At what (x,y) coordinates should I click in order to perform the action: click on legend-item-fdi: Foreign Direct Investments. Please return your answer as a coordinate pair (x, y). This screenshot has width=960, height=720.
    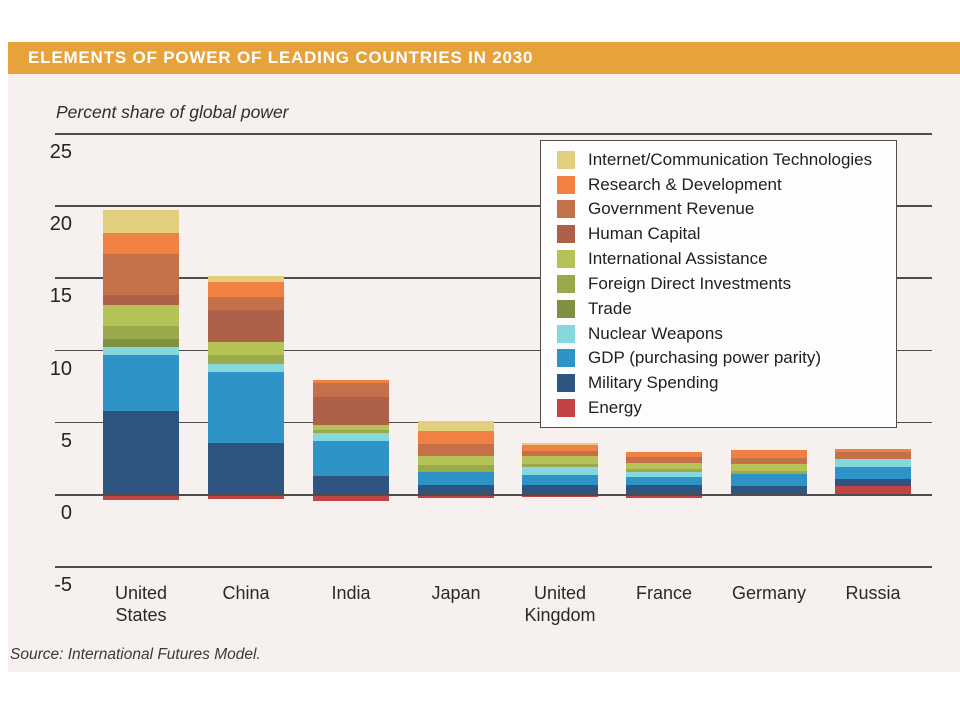
    Looking at the image, I should click on (718, 284).